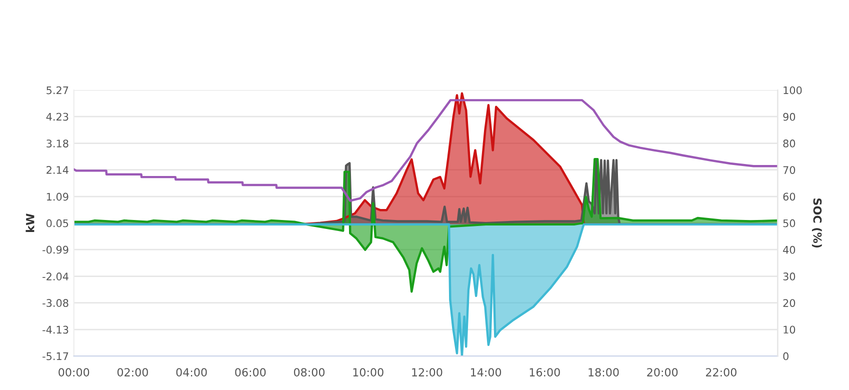 This screenshot has width=849, height=390. What do you see at coordinates (789, 170) in the screenshot?
I see `y2-tick-label: 70` at bounding box center [789, 170].